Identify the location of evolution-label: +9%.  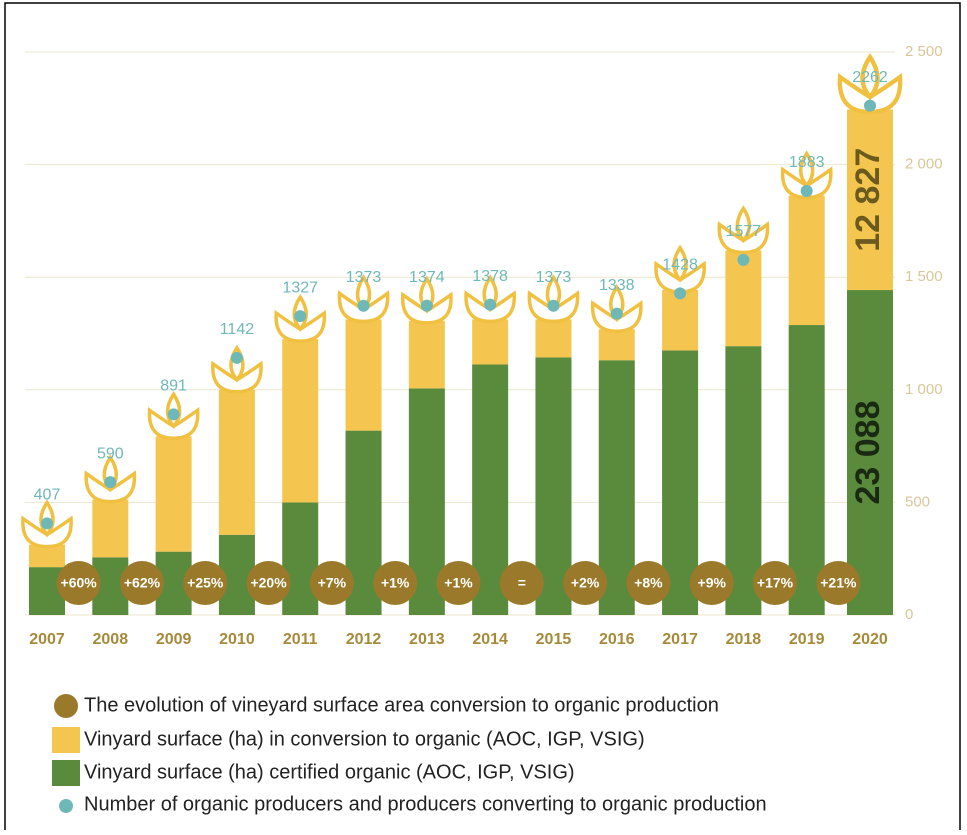
(712, 583).